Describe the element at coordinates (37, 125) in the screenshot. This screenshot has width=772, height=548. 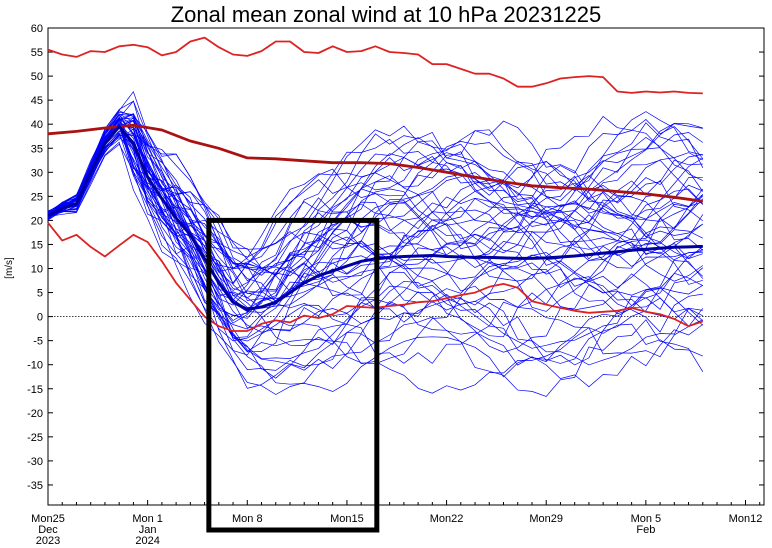
I see `y-tick-label: 40` at that location.